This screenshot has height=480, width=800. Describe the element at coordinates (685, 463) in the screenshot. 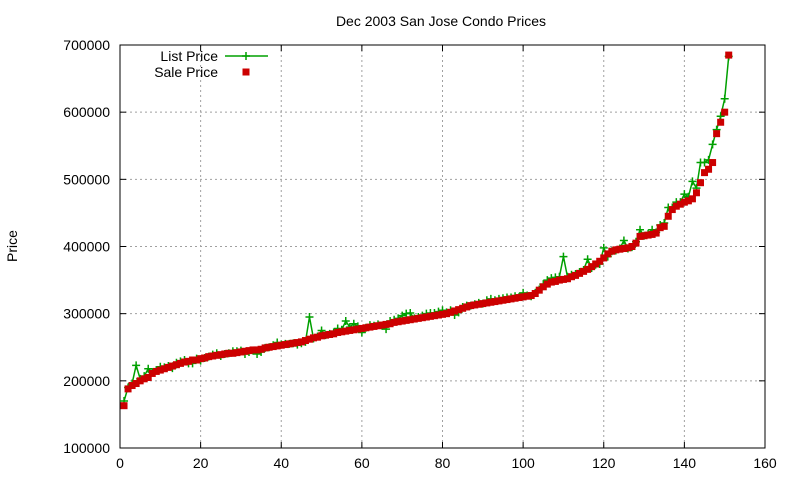

I see `x-tick-label: 140` at that location.